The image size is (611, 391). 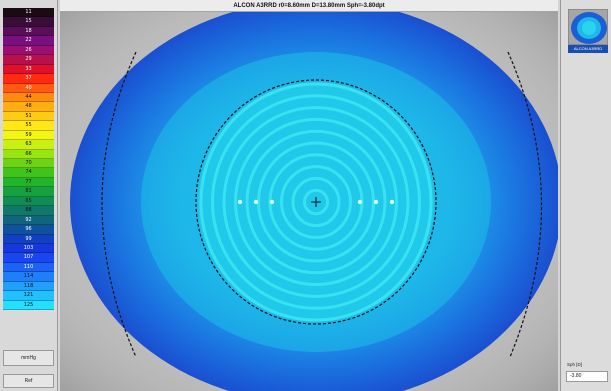 I want to click on right-panel: ALCON A3RRD Sph [D] -3.80, so click(x=585, y=195).